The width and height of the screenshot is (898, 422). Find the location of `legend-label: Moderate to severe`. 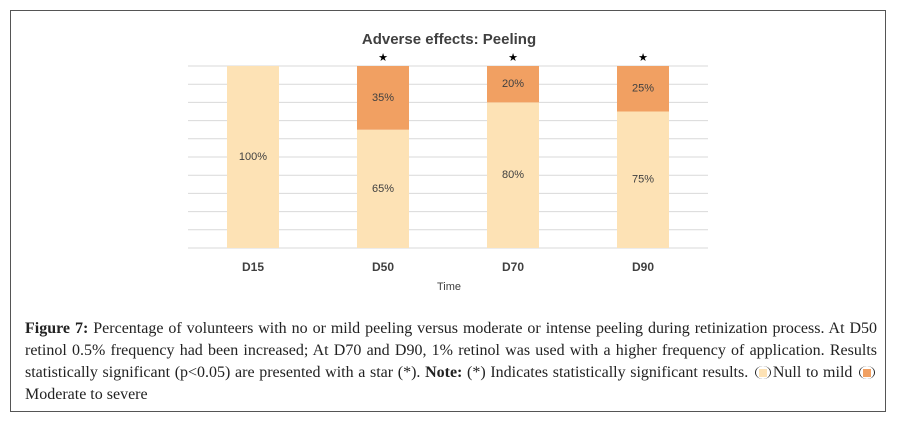

legend-label: Moderate to severe is located at coordinates (86, 394).